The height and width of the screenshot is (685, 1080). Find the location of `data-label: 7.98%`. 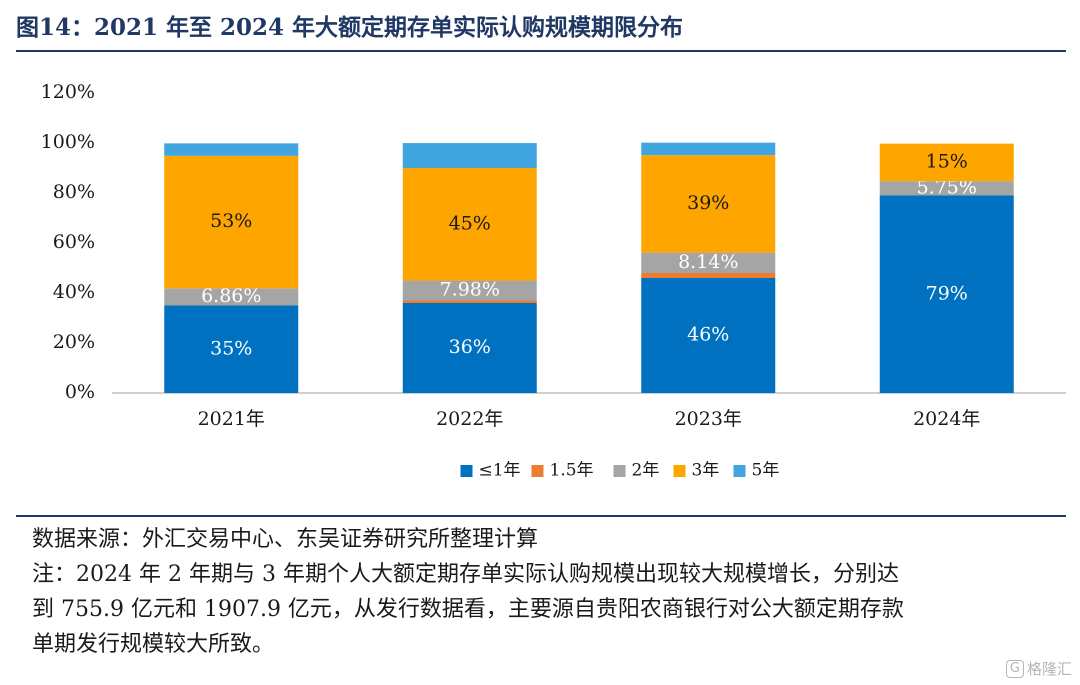

data-label: 7.98% is located at coordinates (470, 290).